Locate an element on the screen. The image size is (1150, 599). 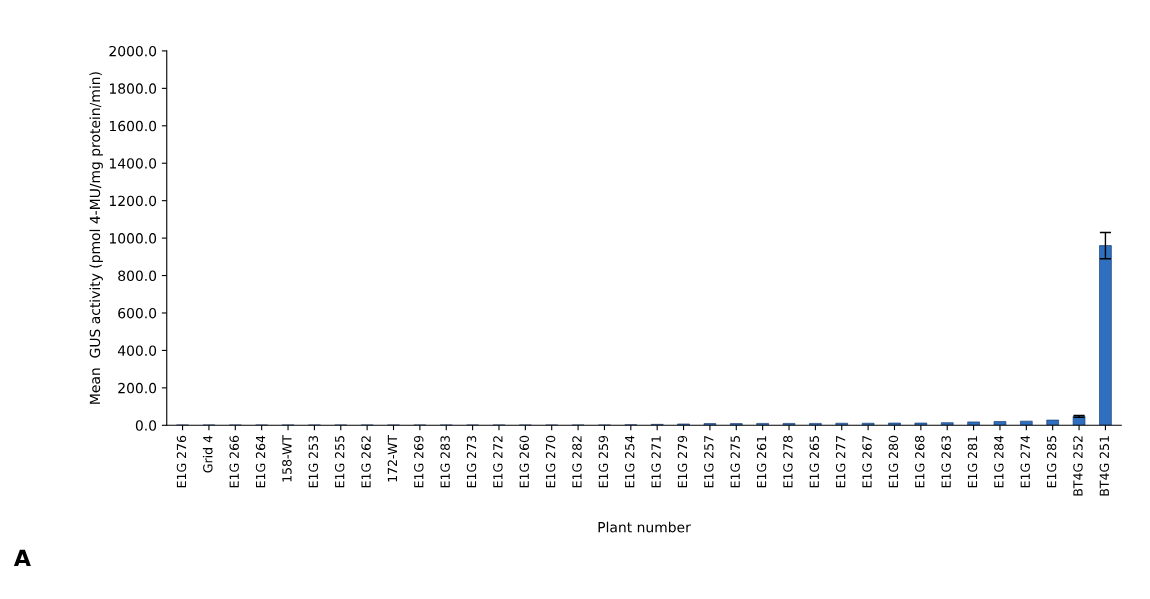
y-tick-label: 800.0 is located at coordinates (137, 276).